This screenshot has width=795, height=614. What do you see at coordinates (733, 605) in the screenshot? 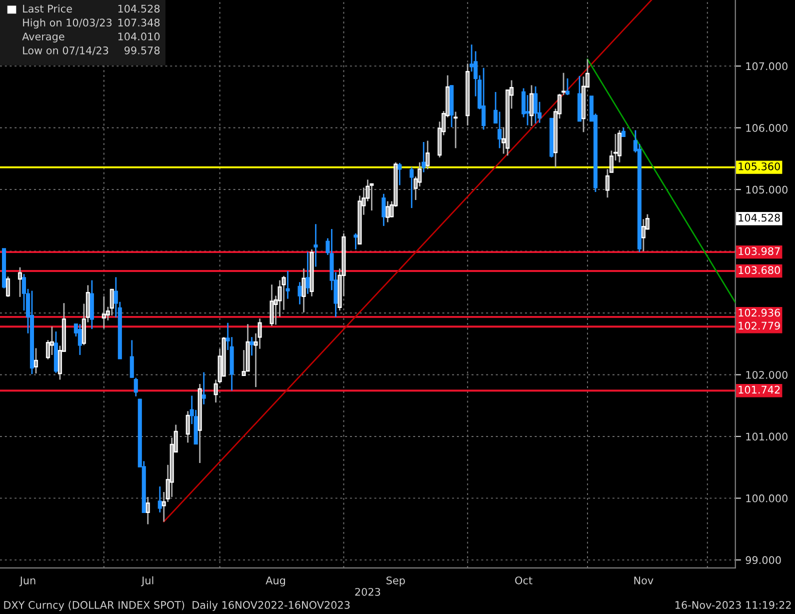
I see `text: 16-Nov-2023 11:19:22` at bounding box center [733, 605].